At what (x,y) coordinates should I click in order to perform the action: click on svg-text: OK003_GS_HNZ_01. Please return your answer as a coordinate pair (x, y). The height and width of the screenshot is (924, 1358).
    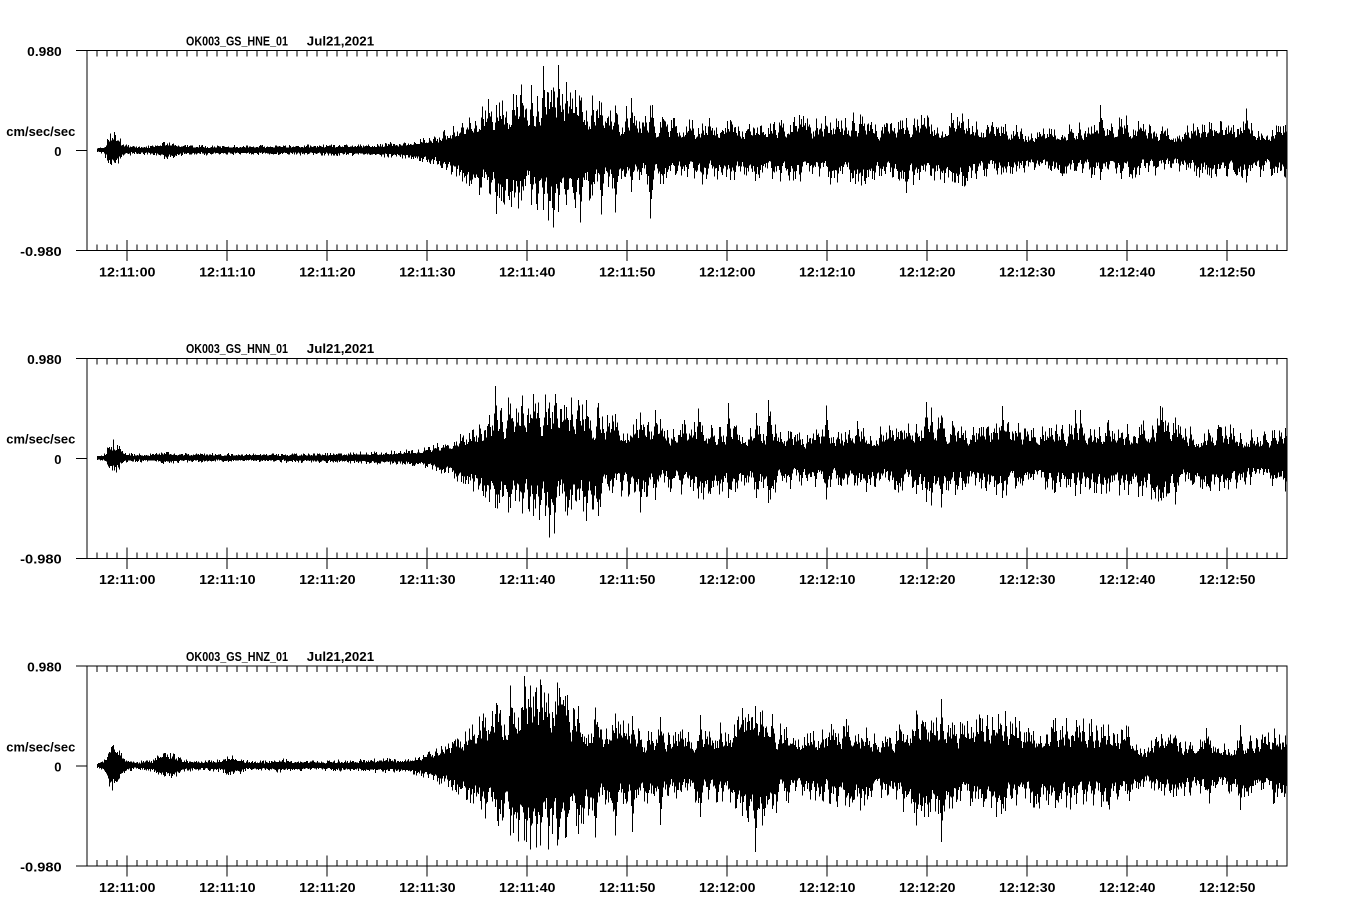
    Looking at the image, I should click on (237, 656).